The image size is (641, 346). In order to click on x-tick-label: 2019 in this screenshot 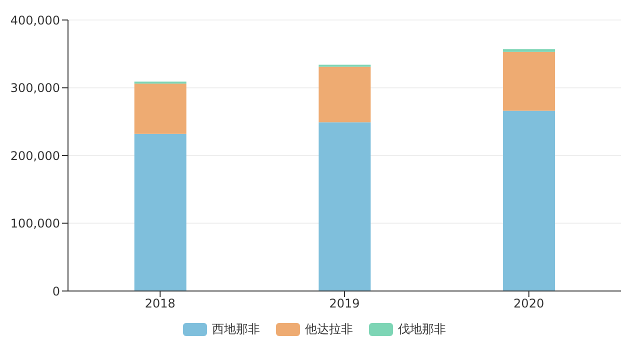, I will do `click(344, 303)`.